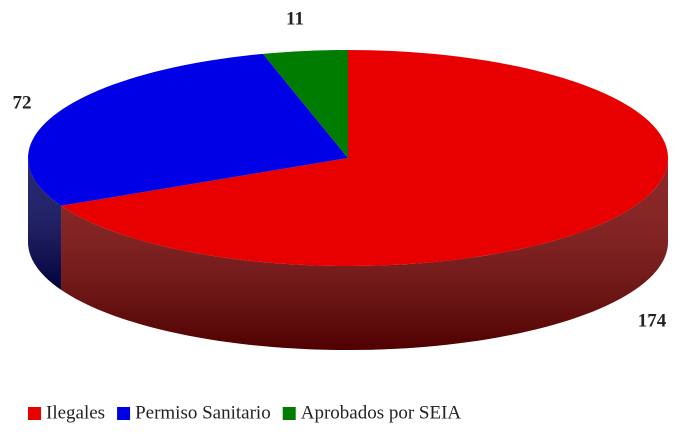  I want to click on legend-label: Permiso Sanitario, so click(203, 412).